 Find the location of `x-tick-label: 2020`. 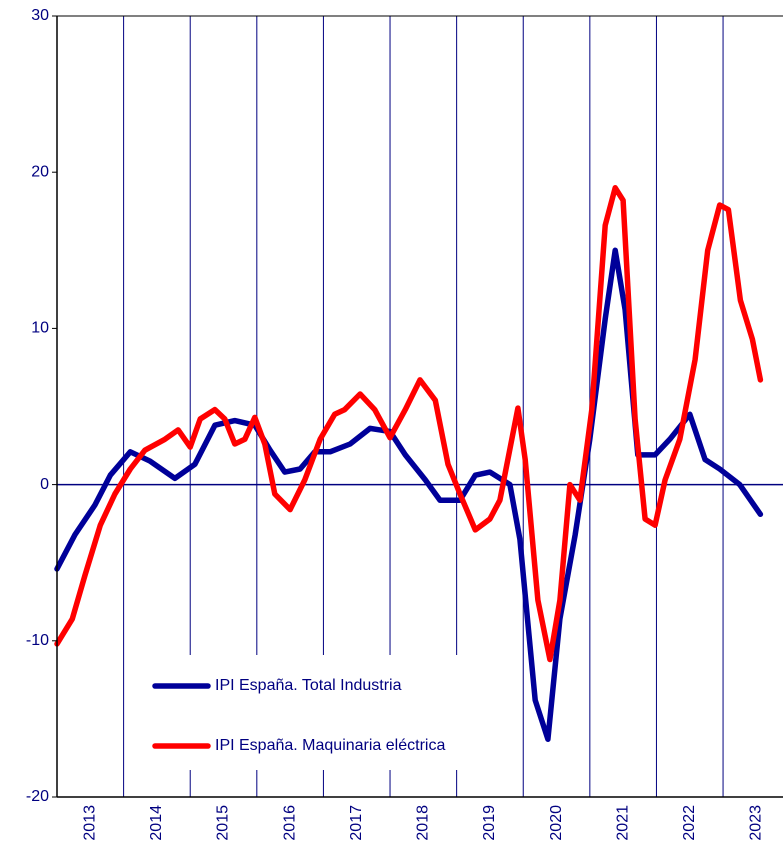

x-tick-label: 2020 is located at coordinates (556, 823).